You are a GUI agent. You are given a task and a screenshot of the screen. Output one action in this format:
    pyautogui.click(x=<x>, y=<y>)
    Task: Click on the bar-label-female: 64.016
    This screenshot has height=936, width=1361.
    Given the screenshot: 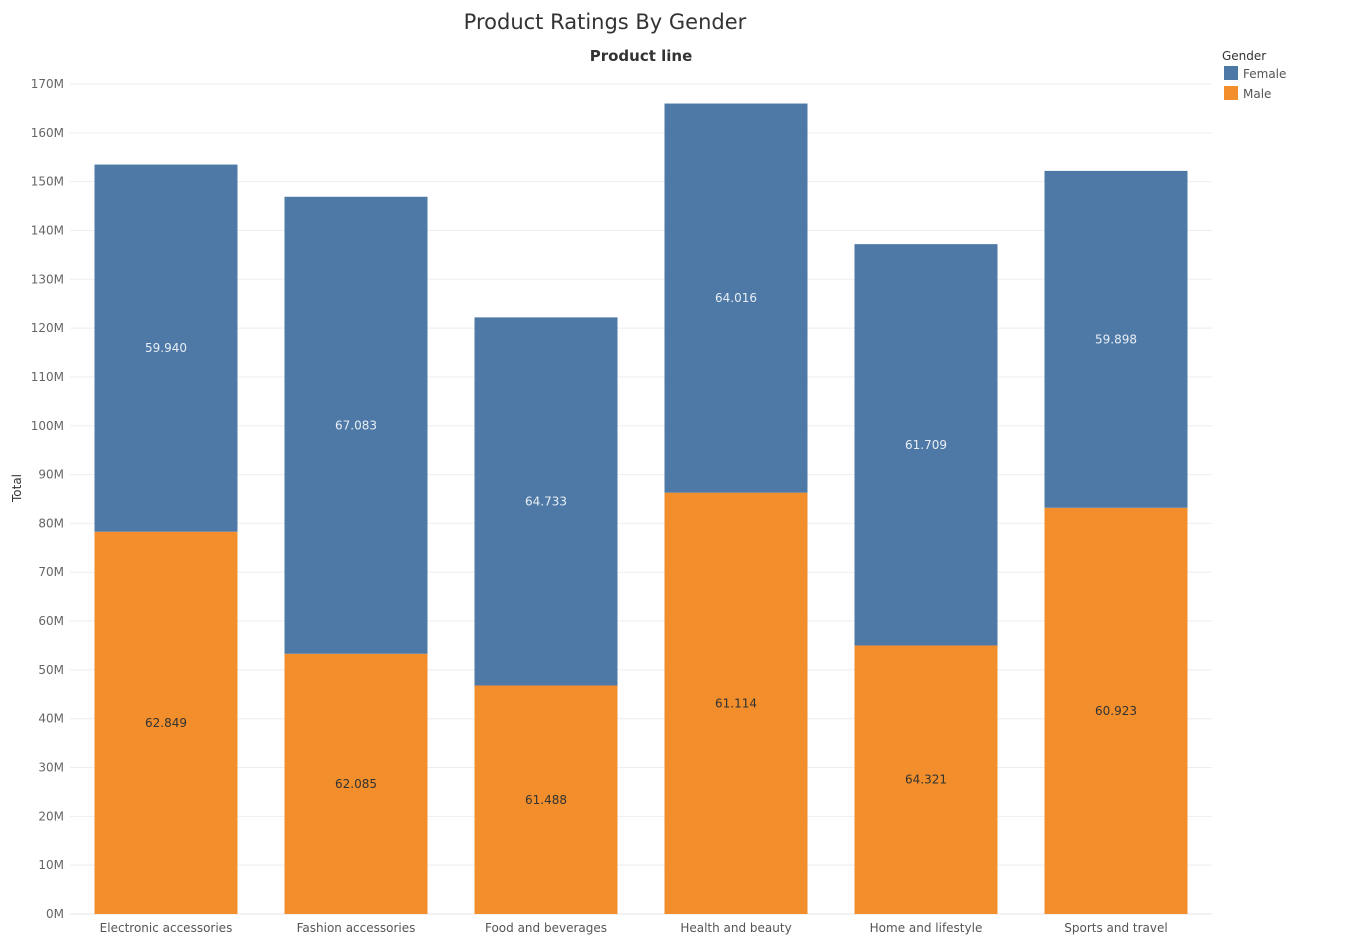 What is the action you would take?
    pyautogui.click(x=736, y=298)
    